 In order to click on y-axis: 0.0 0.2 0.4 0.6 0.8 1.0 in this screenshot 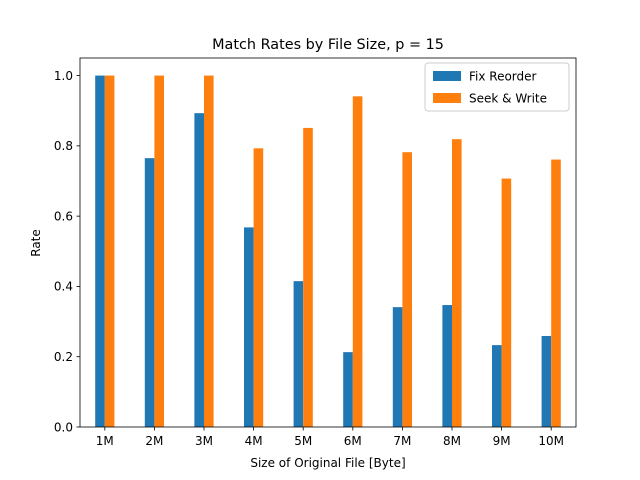, I will do `click(67, 251)`.